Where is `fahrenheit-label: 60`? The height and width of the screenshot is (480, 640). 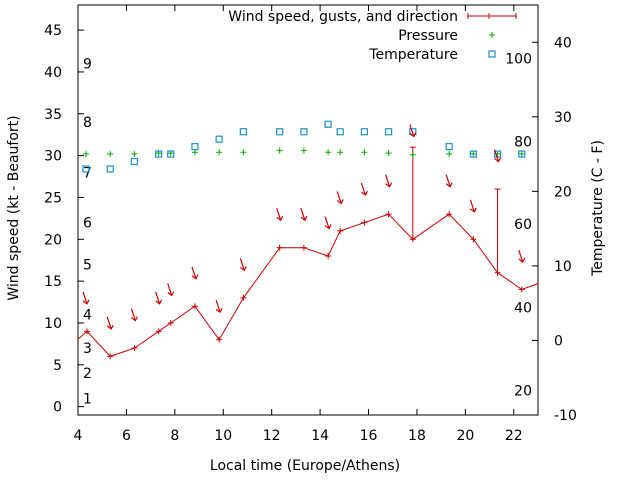 fahrenheit-label: 60 is located at coordinates (523, 225).